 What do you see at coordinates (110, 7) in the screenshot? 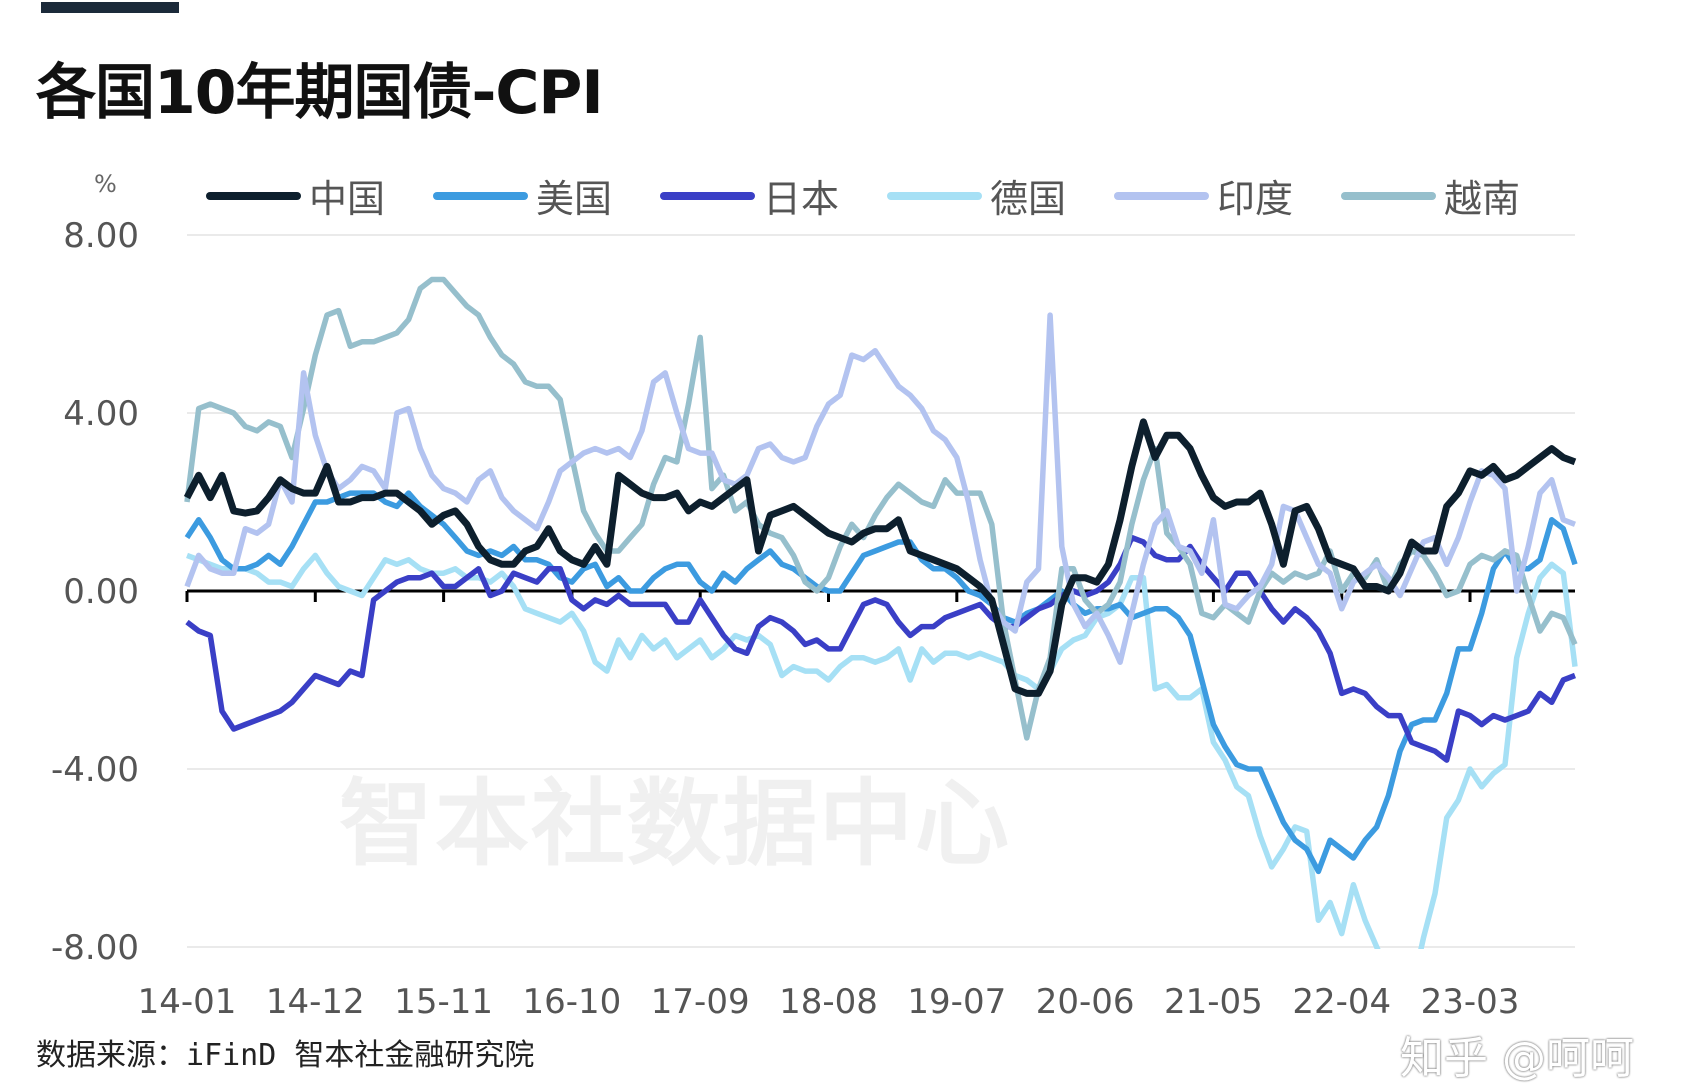
I see `title-accent-bar` at bounding box center [110, 7].